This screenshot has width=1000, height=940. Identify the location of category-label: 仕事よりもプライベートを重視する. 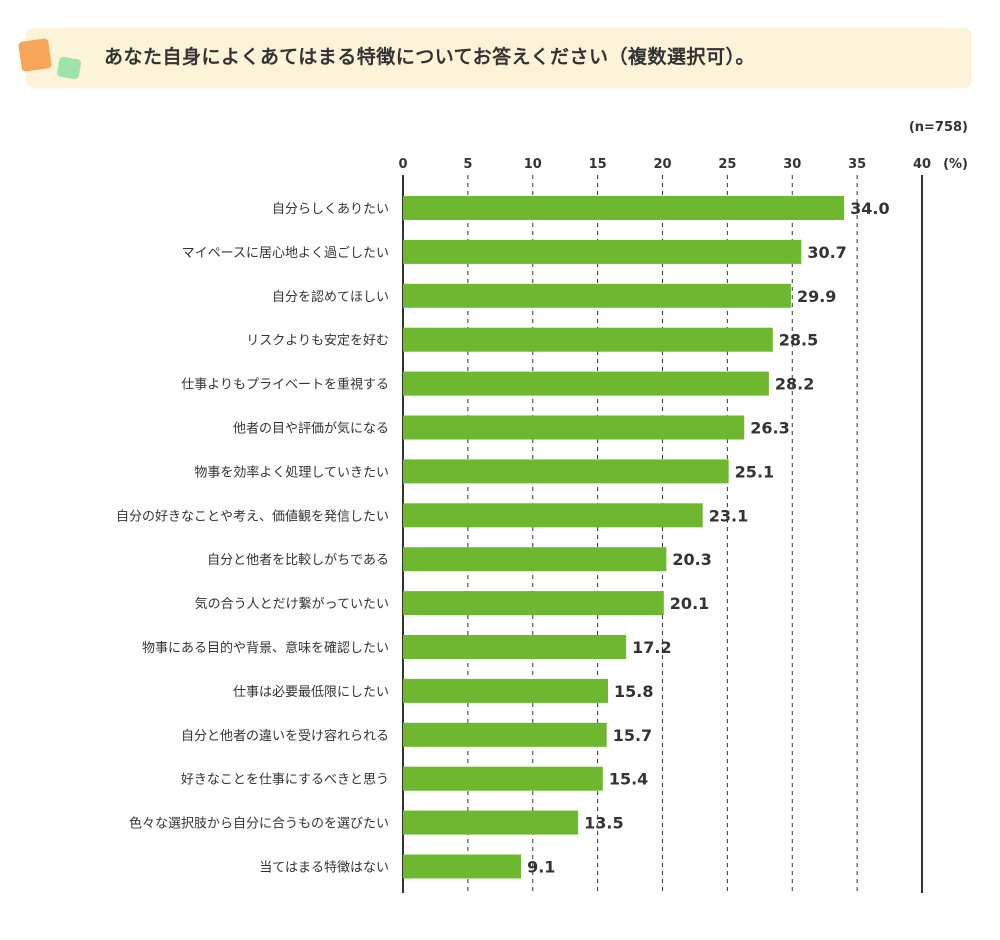
(285, 385).